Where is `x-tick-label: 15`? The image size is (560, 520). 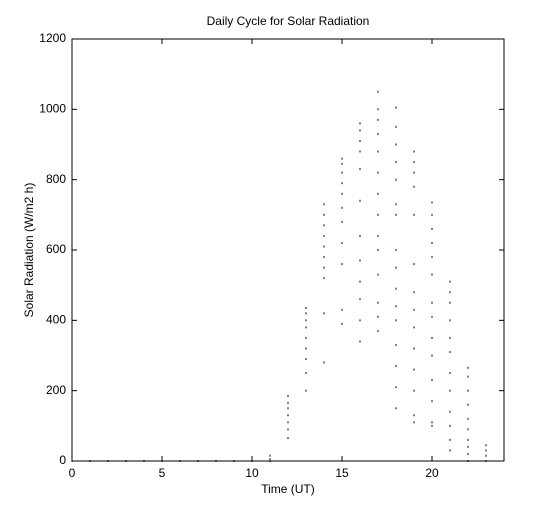 x-tick-label: 15 is located at coordinates (342, 473).